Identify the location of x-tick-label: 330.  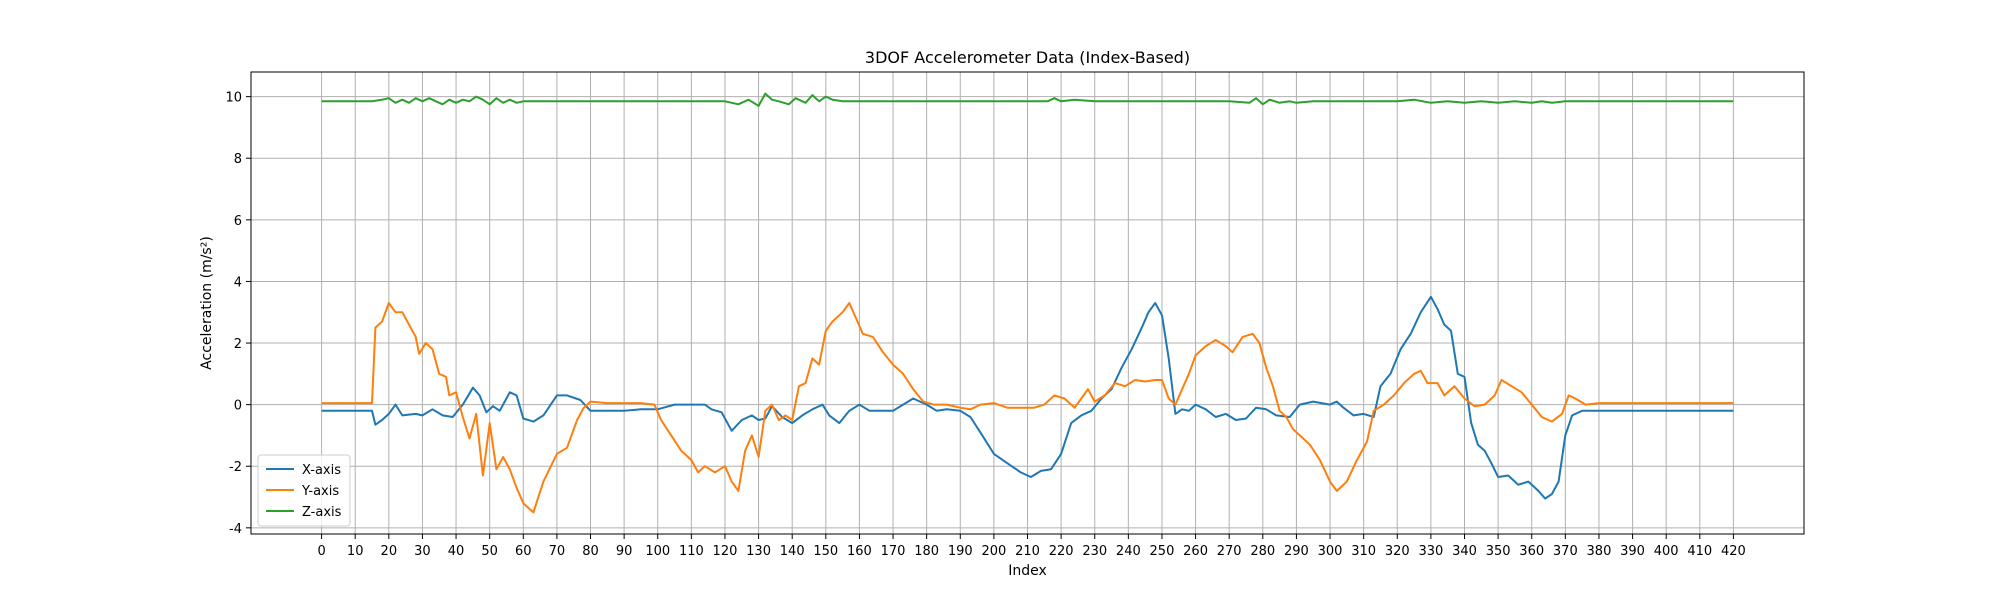
(1430, 551).